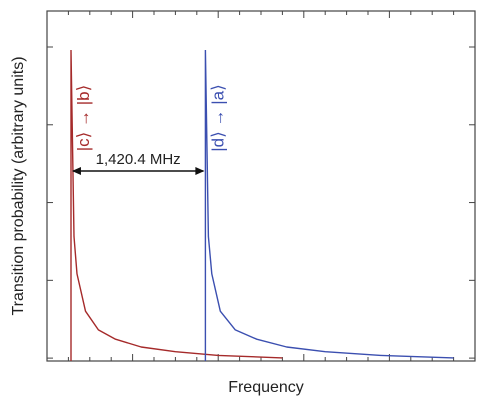 The height and width of the screenshot is (399, 478). I want to click on y-axis-label: Transition probability (arbitrary units), so click(18, 185).